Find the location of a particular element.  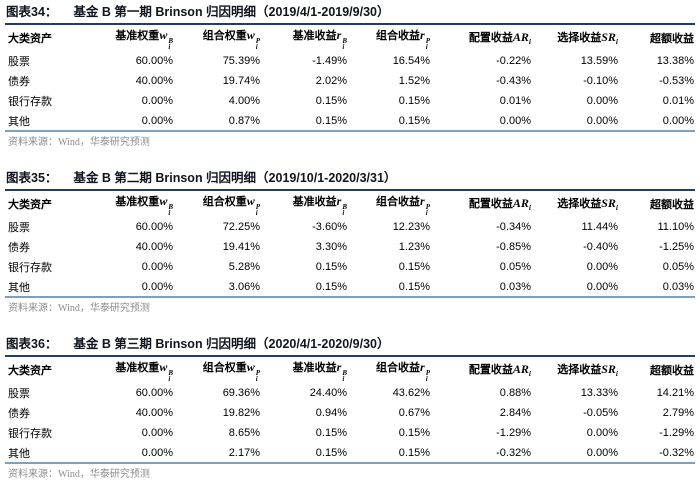

cell: 0.87% is located at coordinates (244, 120).